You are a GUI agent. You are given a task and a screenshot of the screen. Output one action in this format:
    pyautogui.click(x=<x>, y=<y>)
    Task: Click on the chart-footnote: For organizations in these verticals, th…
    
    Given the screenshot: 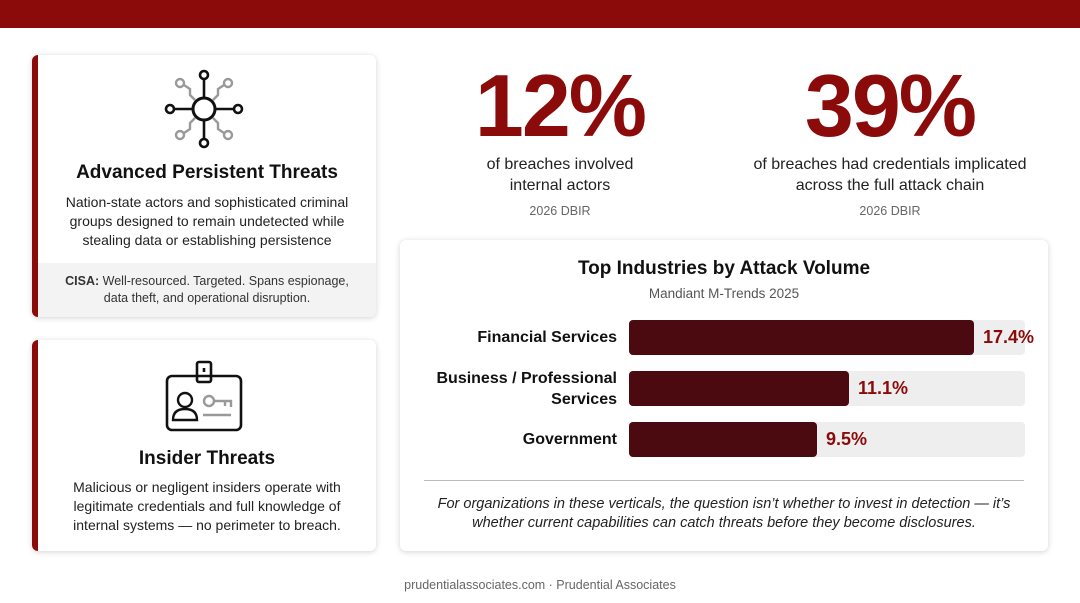 What is the action you would take?
    pyautogui.click(x=724, y=513)
    